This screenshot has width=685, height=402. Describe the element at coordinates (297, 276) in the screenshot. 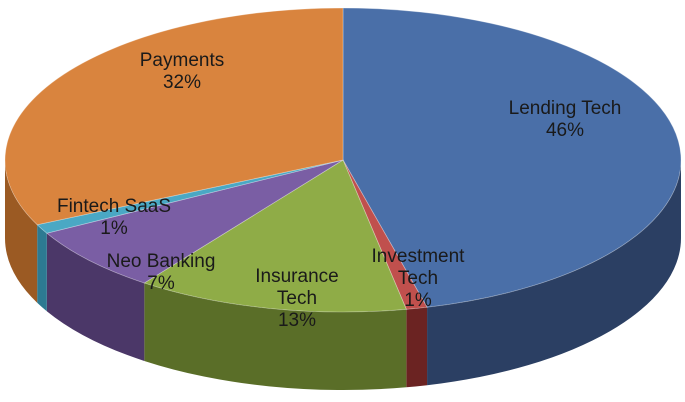

I see `label-insurance-tech-name-1: Insurance` at that location.